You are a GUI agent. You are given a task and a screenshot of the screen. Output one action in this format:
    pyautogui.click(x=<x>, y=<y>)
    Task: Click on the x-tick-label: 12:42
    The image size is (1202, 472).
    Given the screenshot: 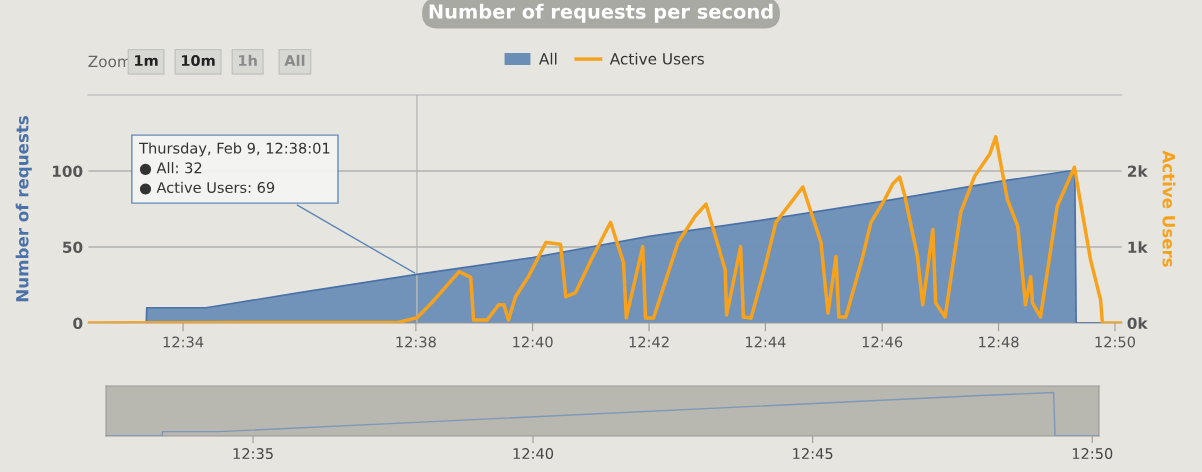 What is the action you would take?
    pyautogui.click(x=649, y=342)
    